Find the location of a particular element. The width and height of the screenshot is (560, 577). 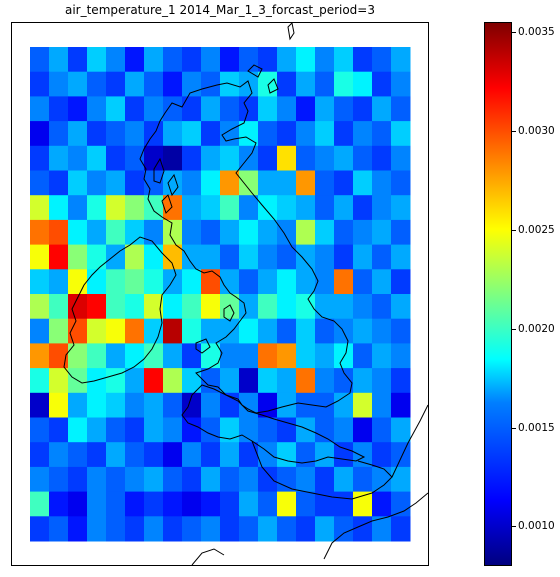

colorbar-tick-label: 0.0025 is located at coordinates (536, 229).